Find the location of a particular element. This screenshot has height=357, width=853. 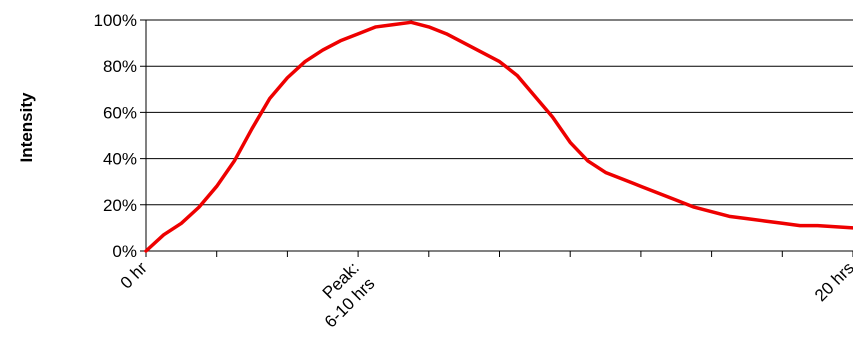

x-tick-label-line: 20 hrs is located at coordinates (832, 281).